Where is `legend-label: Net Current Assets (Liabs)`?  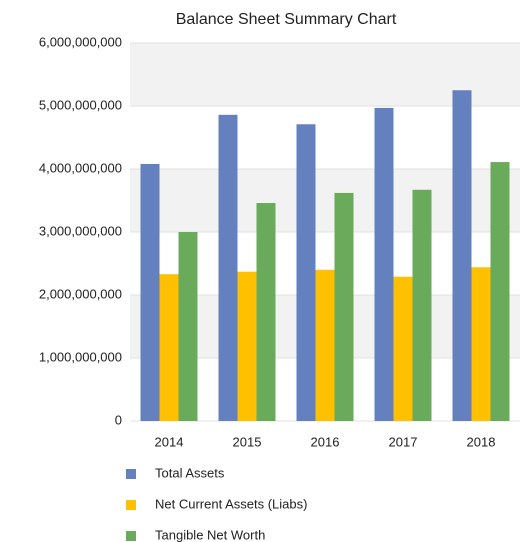
legend-label: Net Current Assets (Liabs) is located at coordinates (231, 503).